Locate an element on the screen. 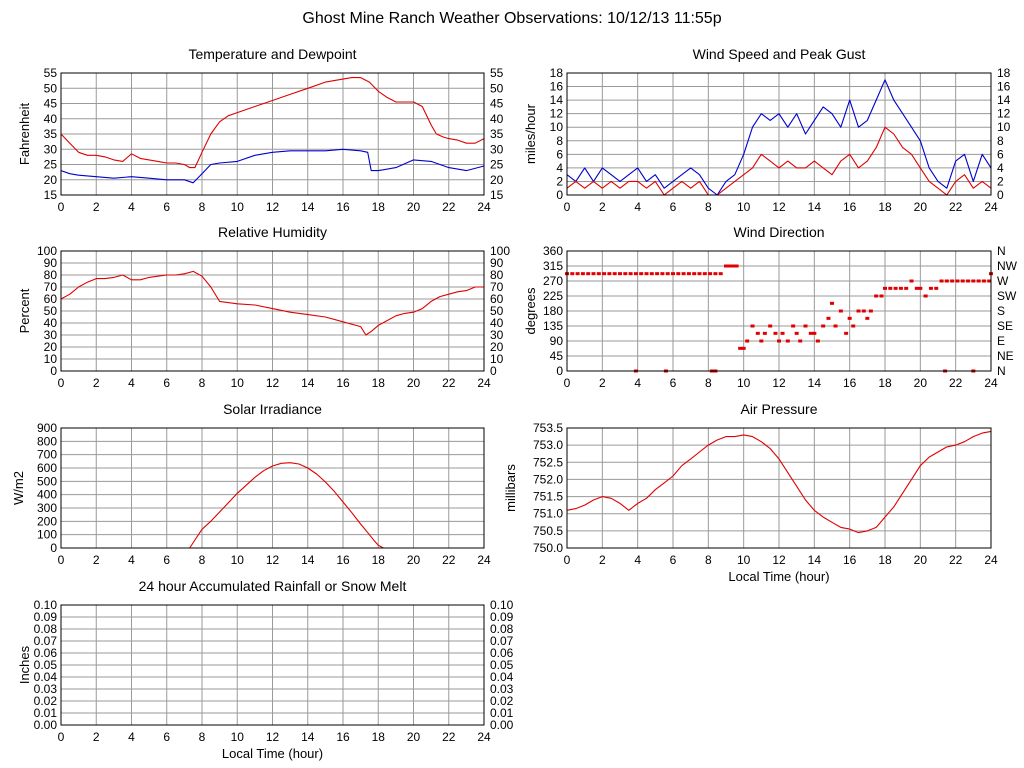 Image resolution: width=1024 pixels, height=768 pixels. y-right-tick-label: 90 is located at coordinates (497, 263).